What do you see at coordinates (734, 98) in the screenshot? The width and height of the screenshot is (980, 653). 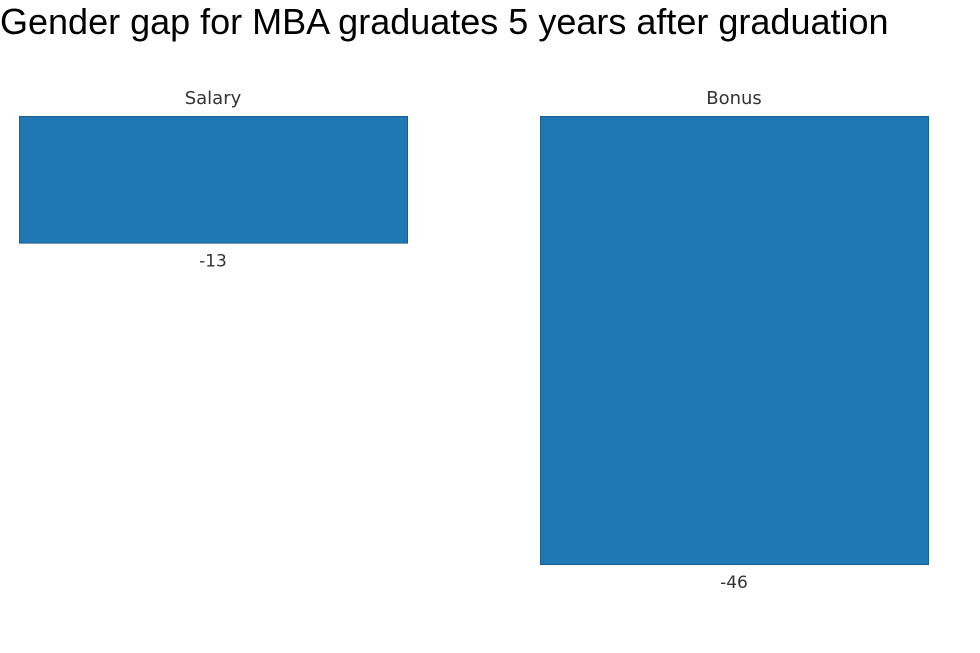 I see `facet-label-bonus: Bonus` at bounding box center [734, 98].